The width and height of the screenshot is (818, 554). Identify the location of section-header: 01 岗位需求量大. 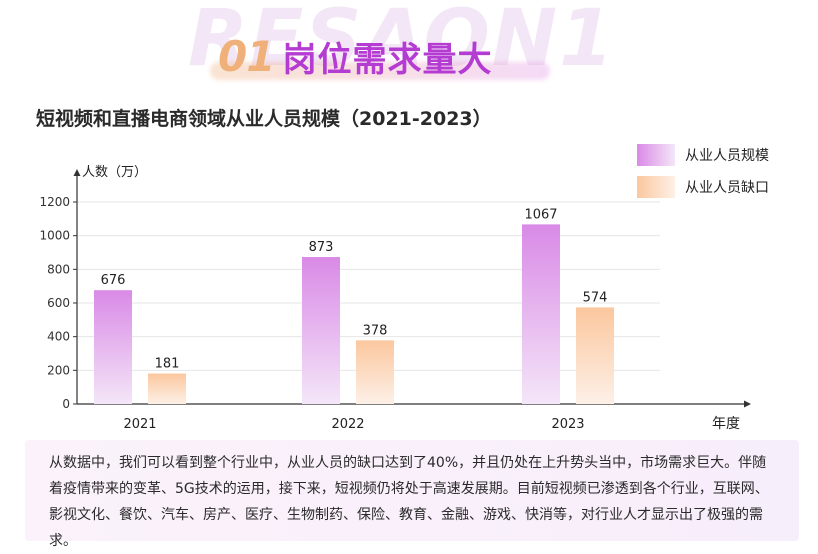
(355, 56).